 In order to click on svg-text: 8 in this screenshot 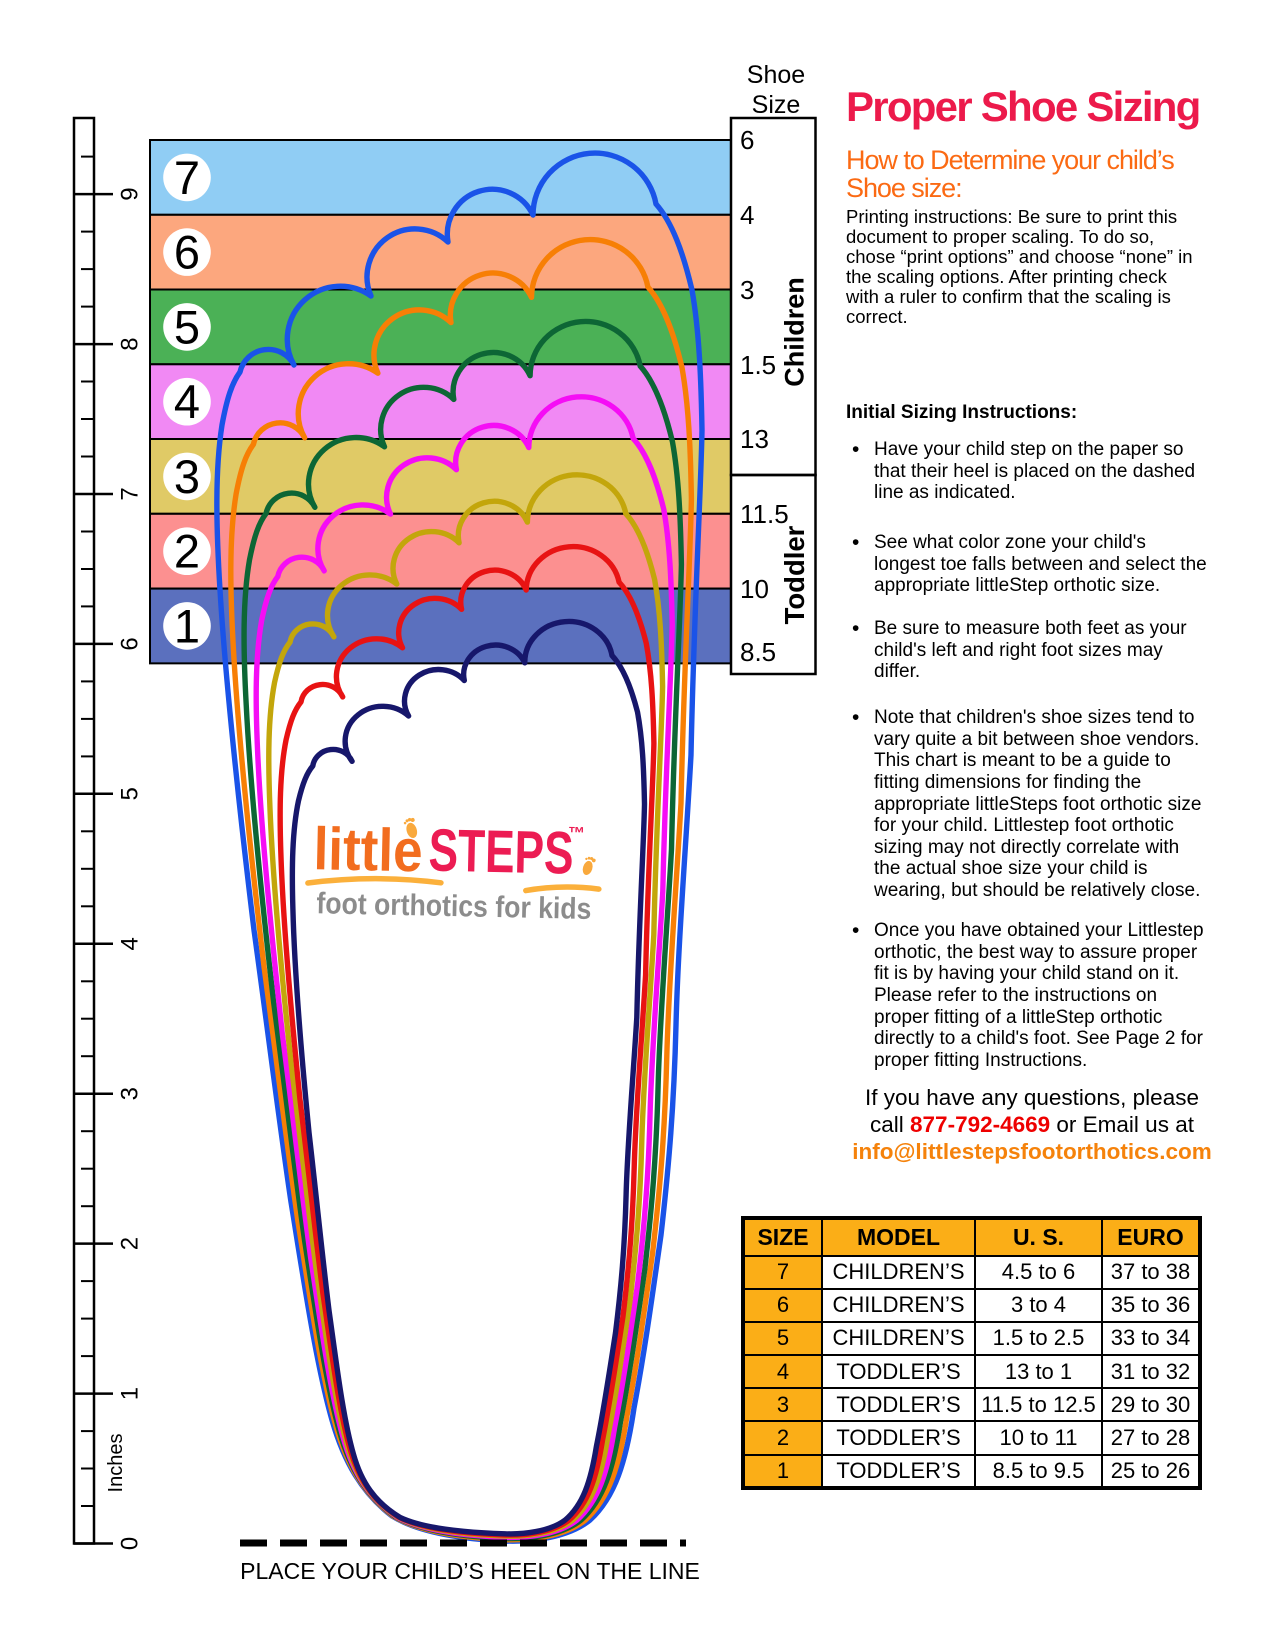, I will do `click(130, 343)`.